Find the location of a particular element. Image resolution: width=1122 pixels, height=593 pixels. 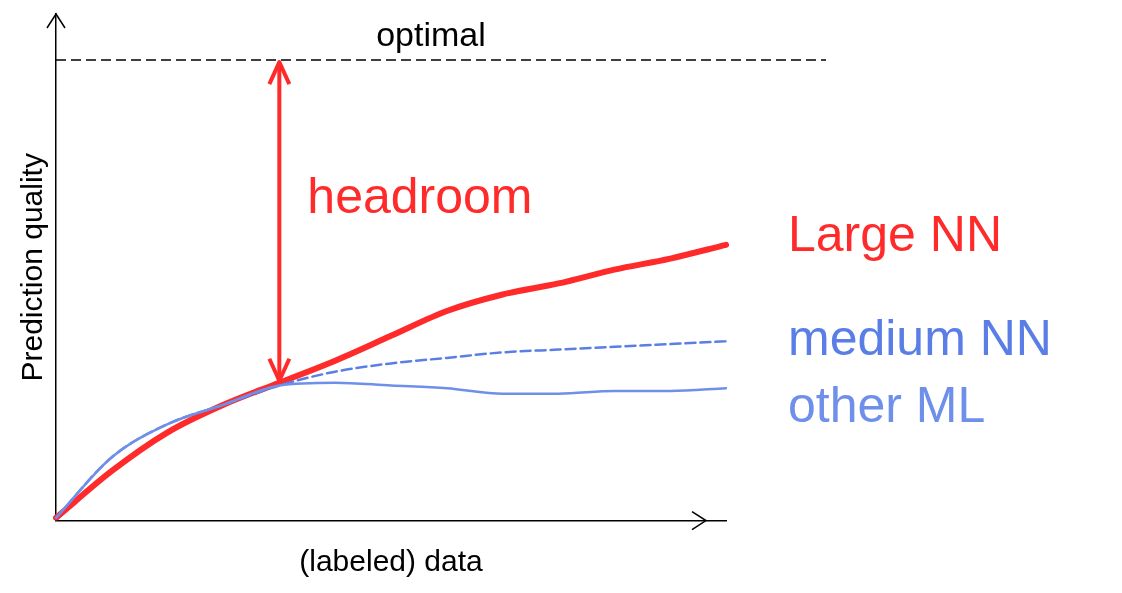

series-label: medium NN is located at coordinates (920, 338).